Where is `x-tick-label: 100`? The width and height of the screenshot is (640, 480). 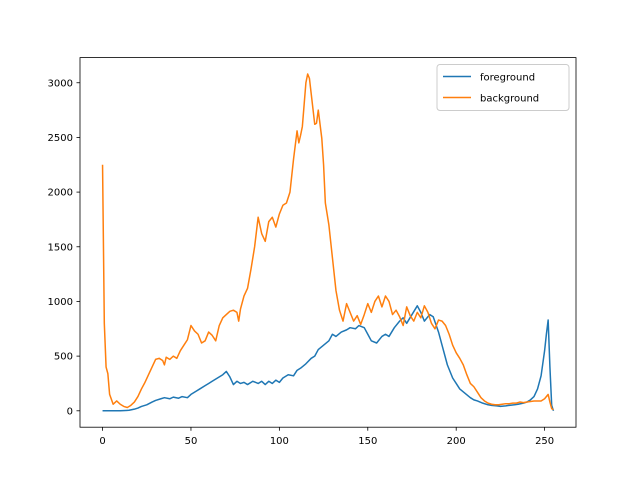
x-tick-label: 100 is located at coordinates (279, 441).